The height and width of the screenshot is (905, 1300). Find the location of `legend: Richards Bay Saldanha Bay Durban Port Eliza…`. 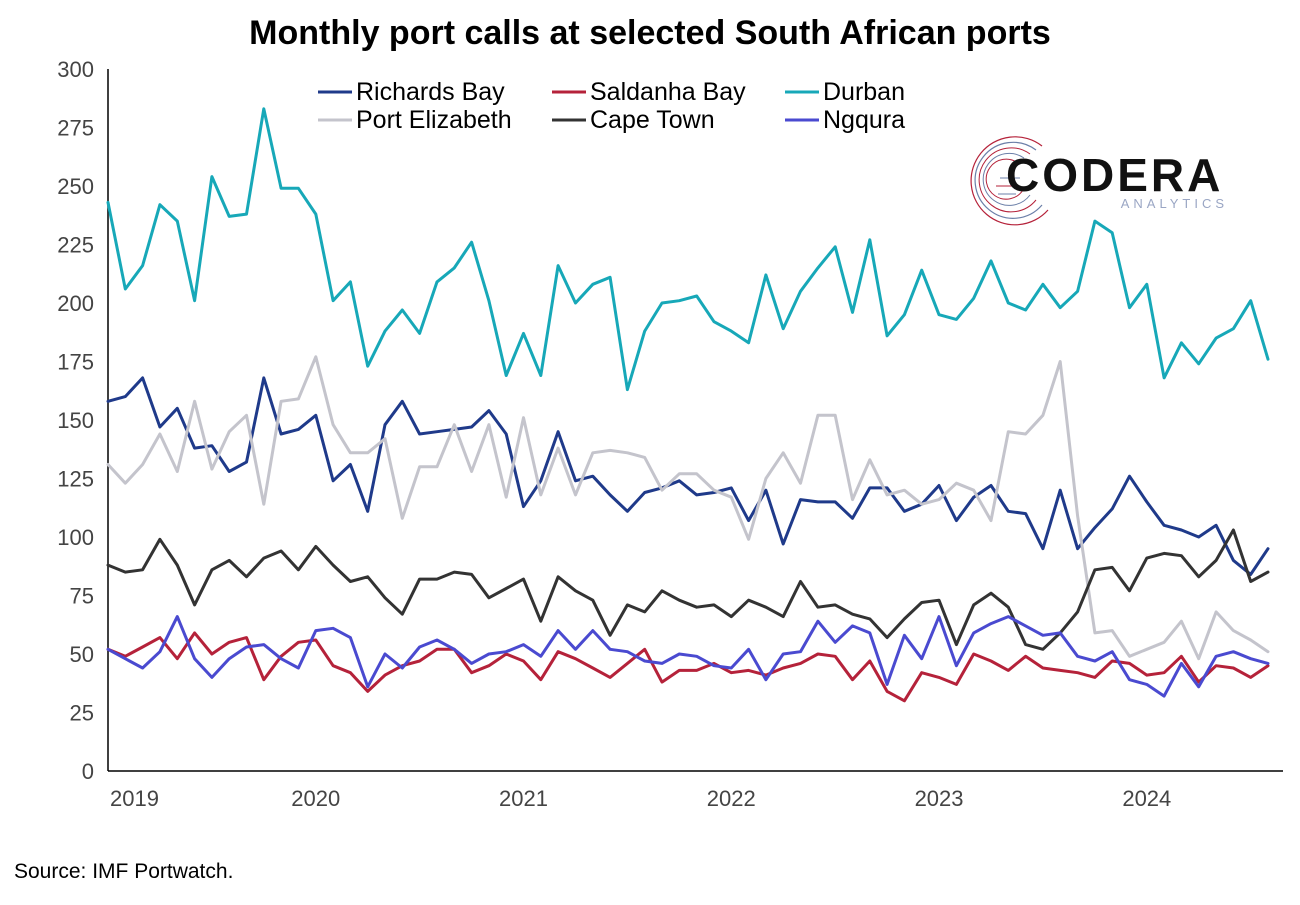

legend: Richards Bay Saldanha Bay Durban Port Eliza… is located at coordinates (611, 106).